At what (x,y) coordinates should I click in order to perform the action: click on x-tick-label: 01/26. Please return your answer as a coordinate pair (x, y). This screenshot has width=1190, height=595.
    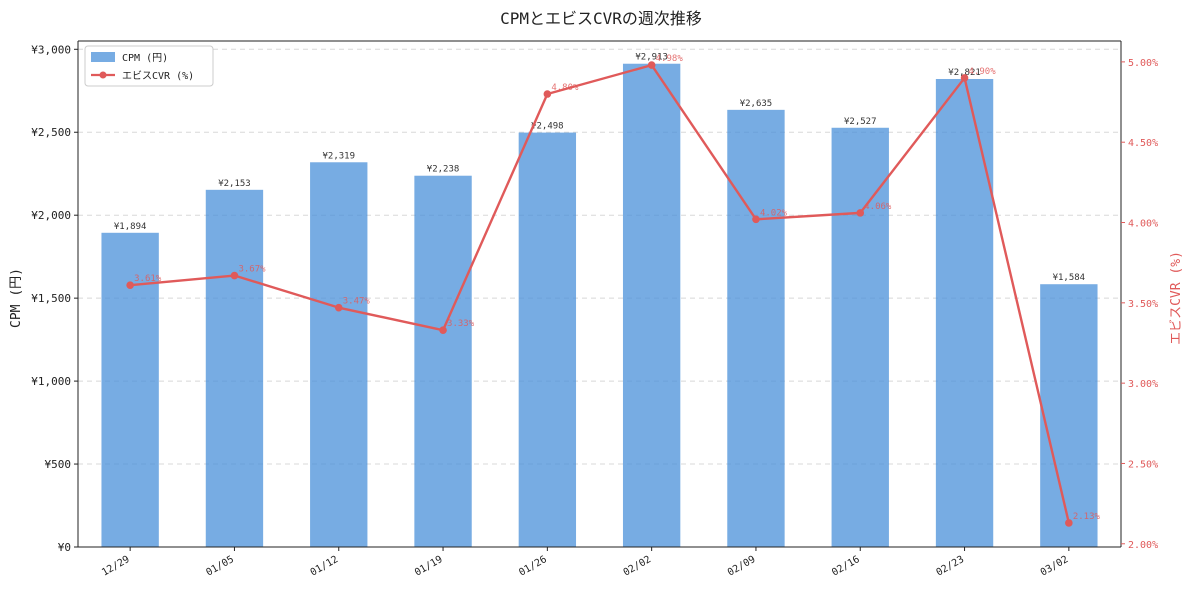
    Looking at the image, I should click on (533, 566).